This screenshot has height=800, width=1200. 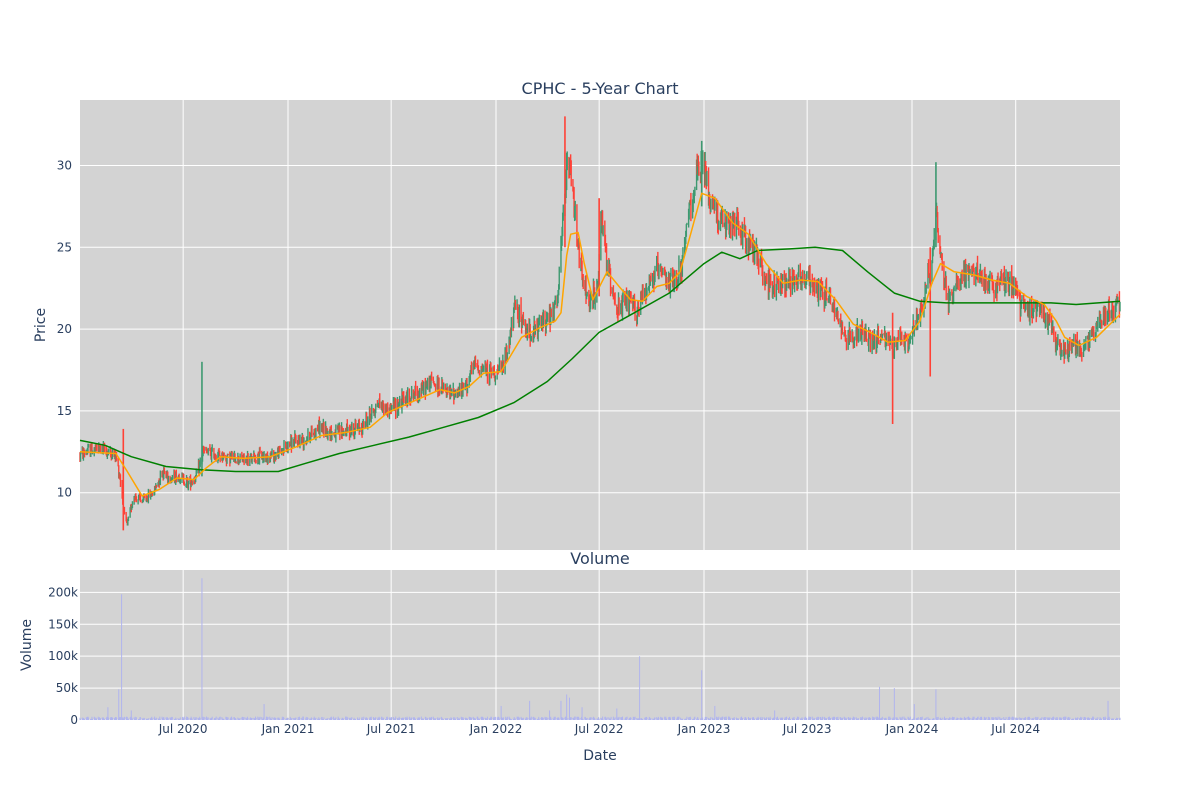 I want to click on x-tick-label: Jul 2022, so click(x=599, y=729).